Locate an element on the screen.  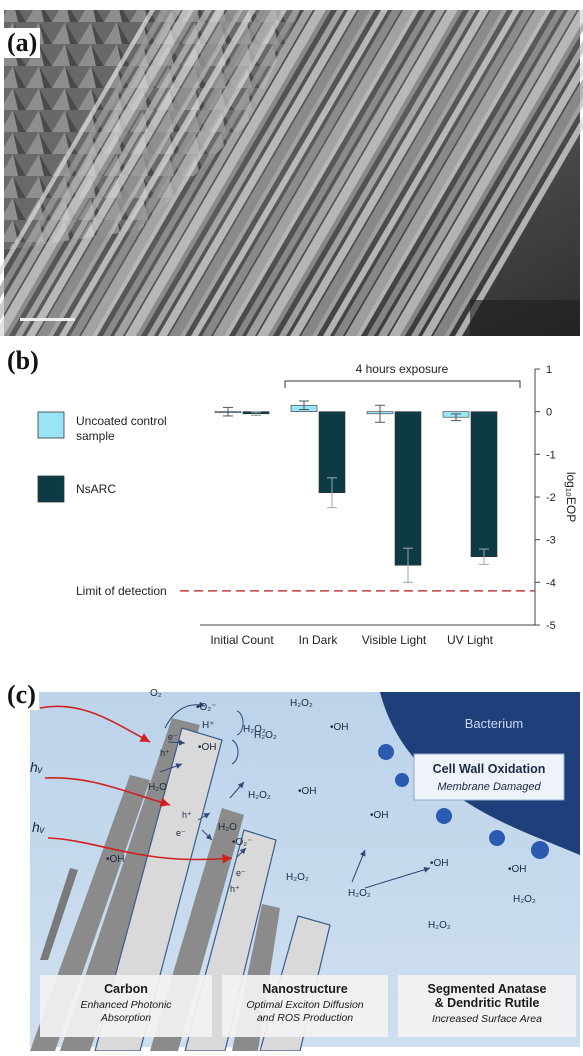
caption-line-carbon-2: Absorption is located at coordinates (125, 1018).